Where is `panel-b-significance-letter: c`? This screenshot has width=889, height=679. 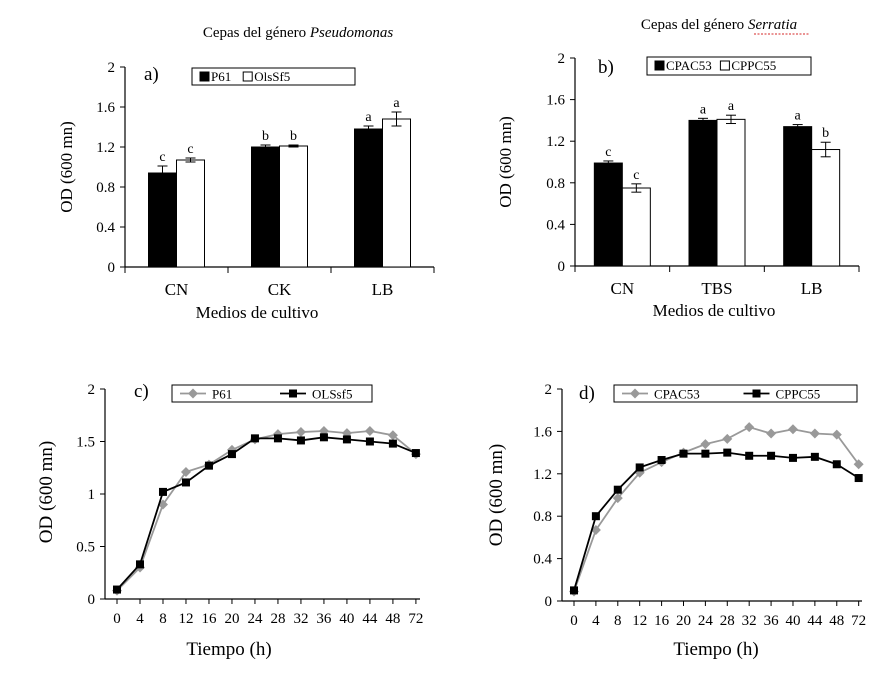
panel-b-significance-letter: c is located at coordinates (608, 152).